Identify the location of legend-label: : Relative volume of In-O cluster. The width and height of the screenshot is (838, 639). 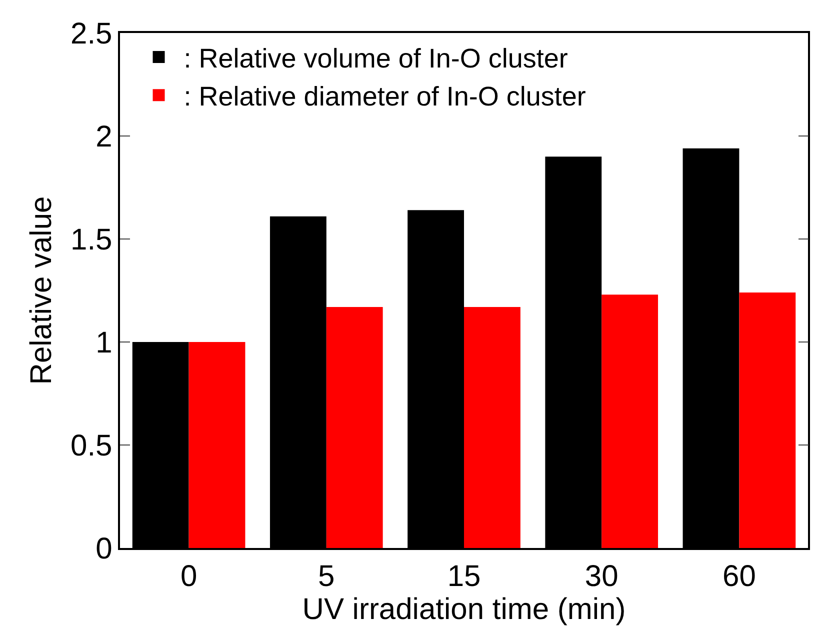
(376, 59).